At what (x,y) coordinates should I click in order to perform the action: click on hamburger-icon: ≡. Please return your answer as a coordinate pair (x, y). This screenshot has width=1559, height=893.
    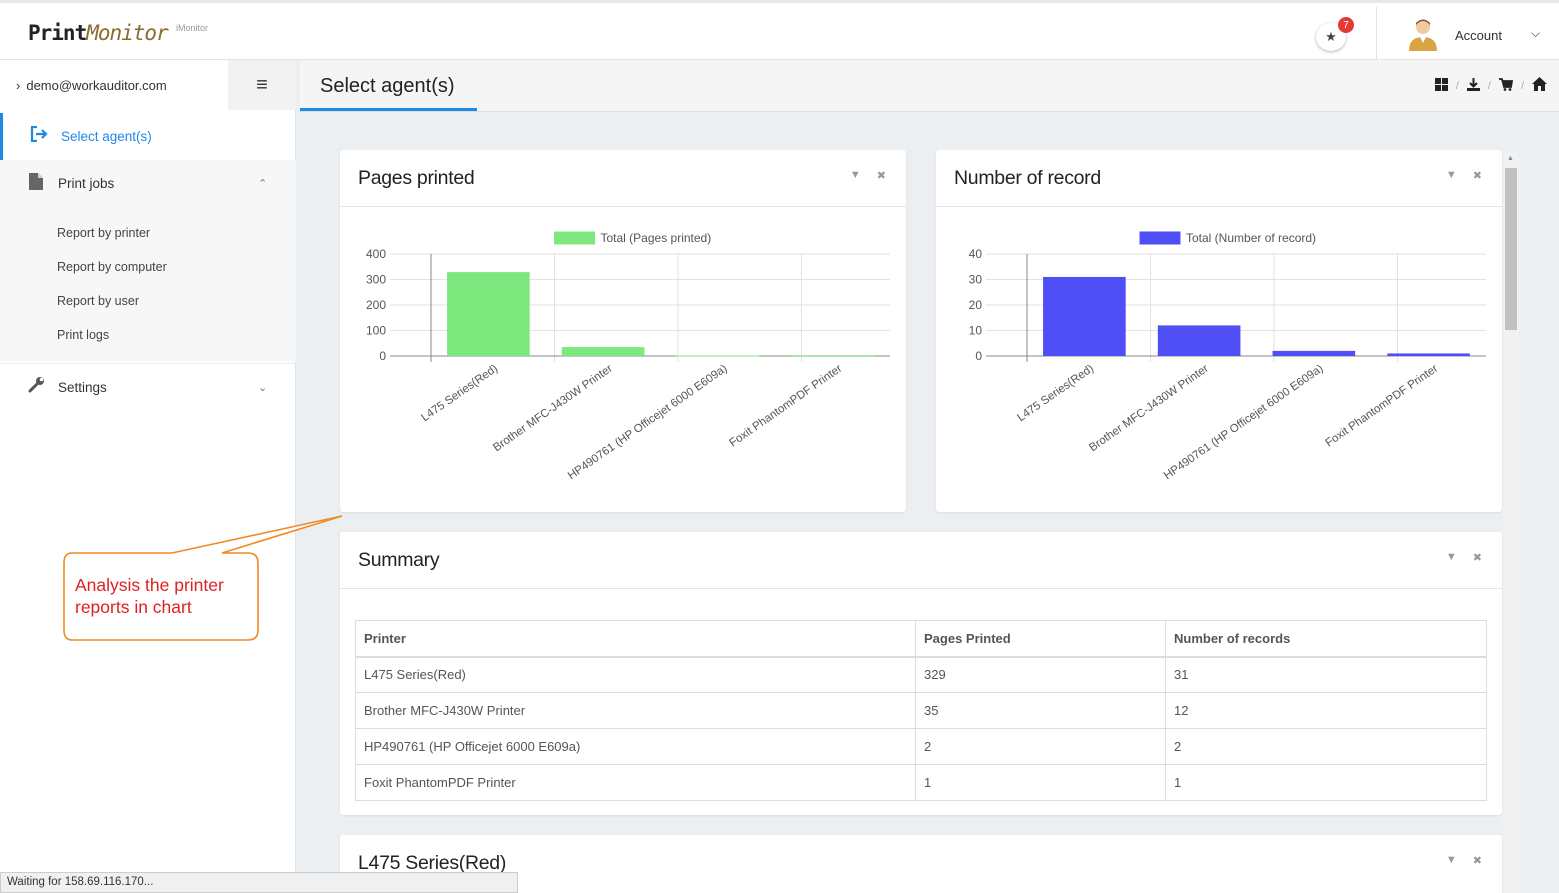
    Looking at the image, I should click on (262, 84).